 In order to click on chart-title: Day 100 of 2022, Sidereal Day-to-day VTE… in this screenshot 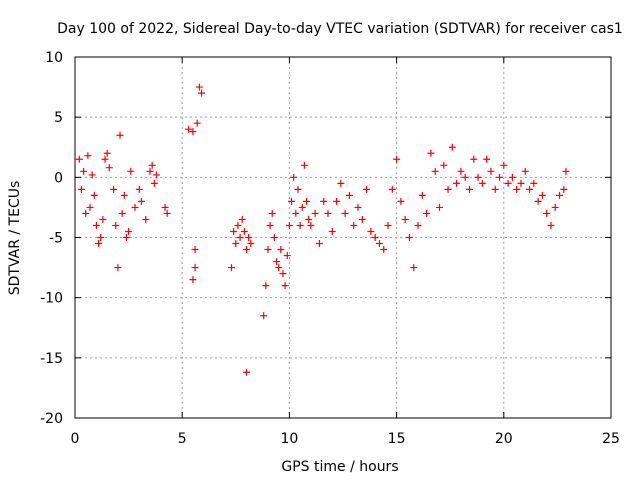, I will do `click(340, 29)`.